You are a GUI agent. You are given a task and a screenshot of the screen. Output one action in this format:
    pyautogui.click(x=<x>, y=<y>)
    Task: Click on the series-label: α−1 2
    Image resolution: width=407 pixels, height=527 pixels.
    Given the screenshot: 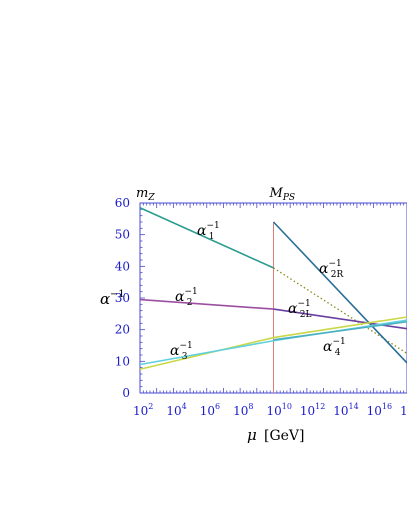 What is the action you would take?
    pyautogui.click(x=186, y=297)
    